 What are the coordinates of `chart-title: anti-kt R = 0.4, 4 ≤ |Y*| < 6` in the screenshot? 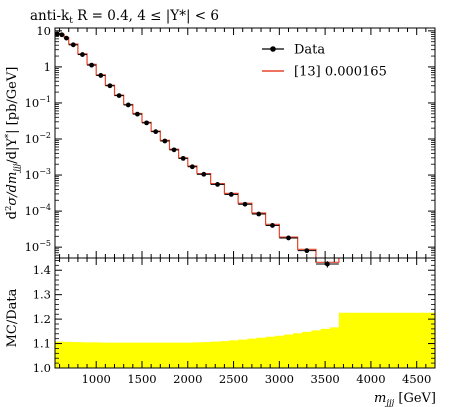 It's located at (124, 17).